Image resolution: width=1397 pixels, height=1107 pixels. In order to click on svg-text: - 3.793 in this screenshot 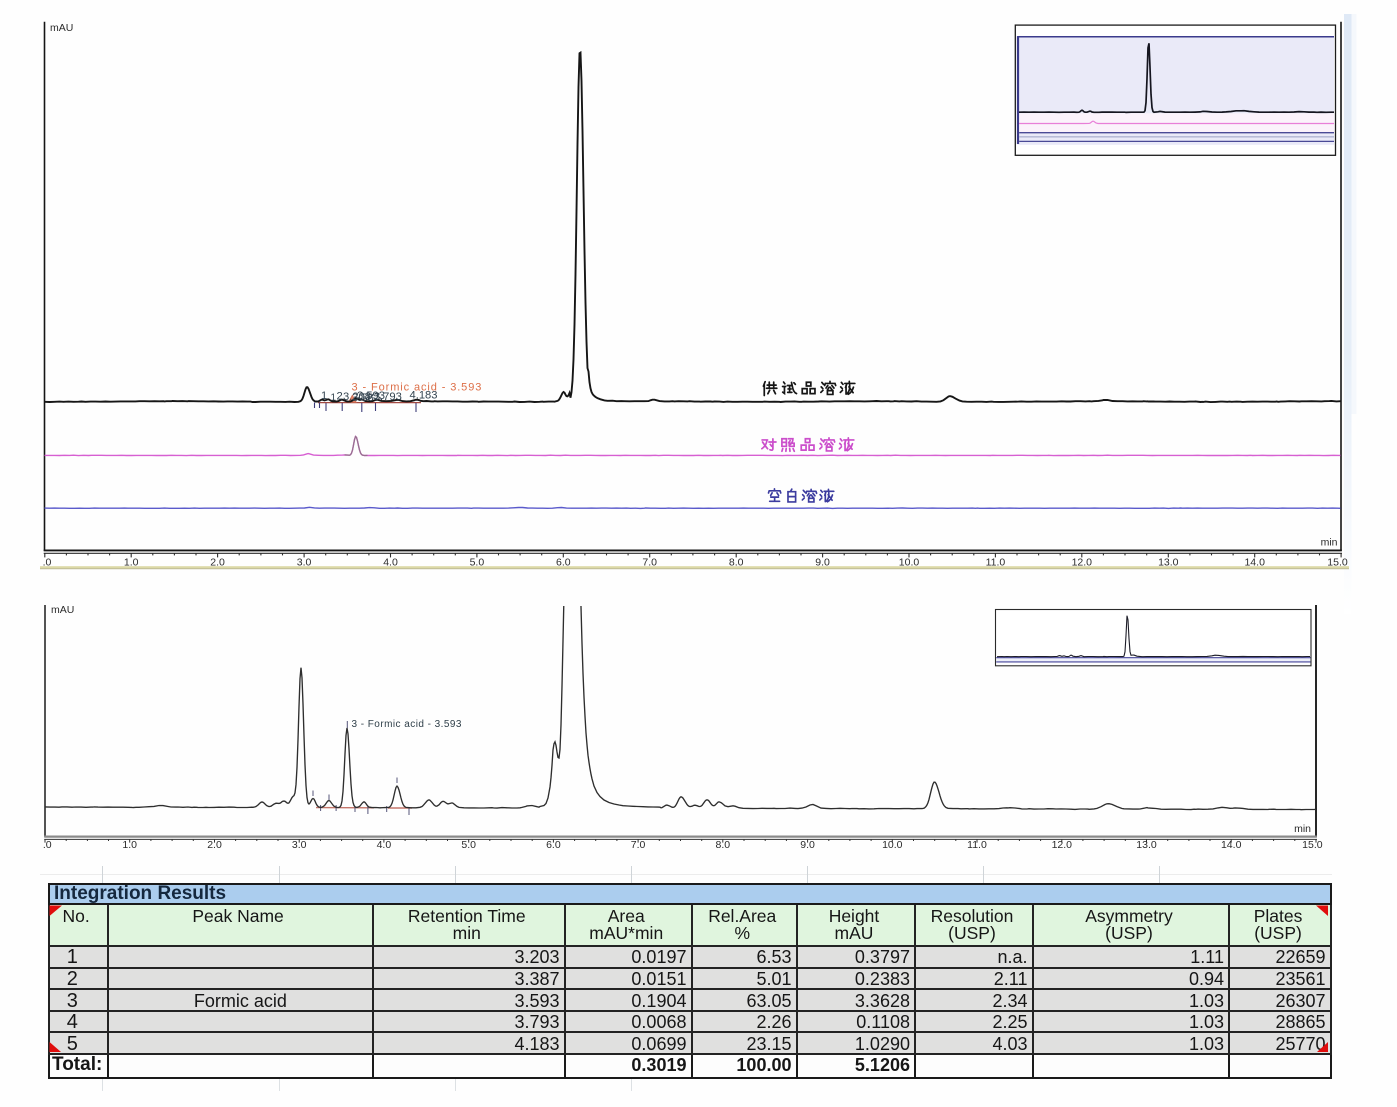, I will do `click(384, 397)`.